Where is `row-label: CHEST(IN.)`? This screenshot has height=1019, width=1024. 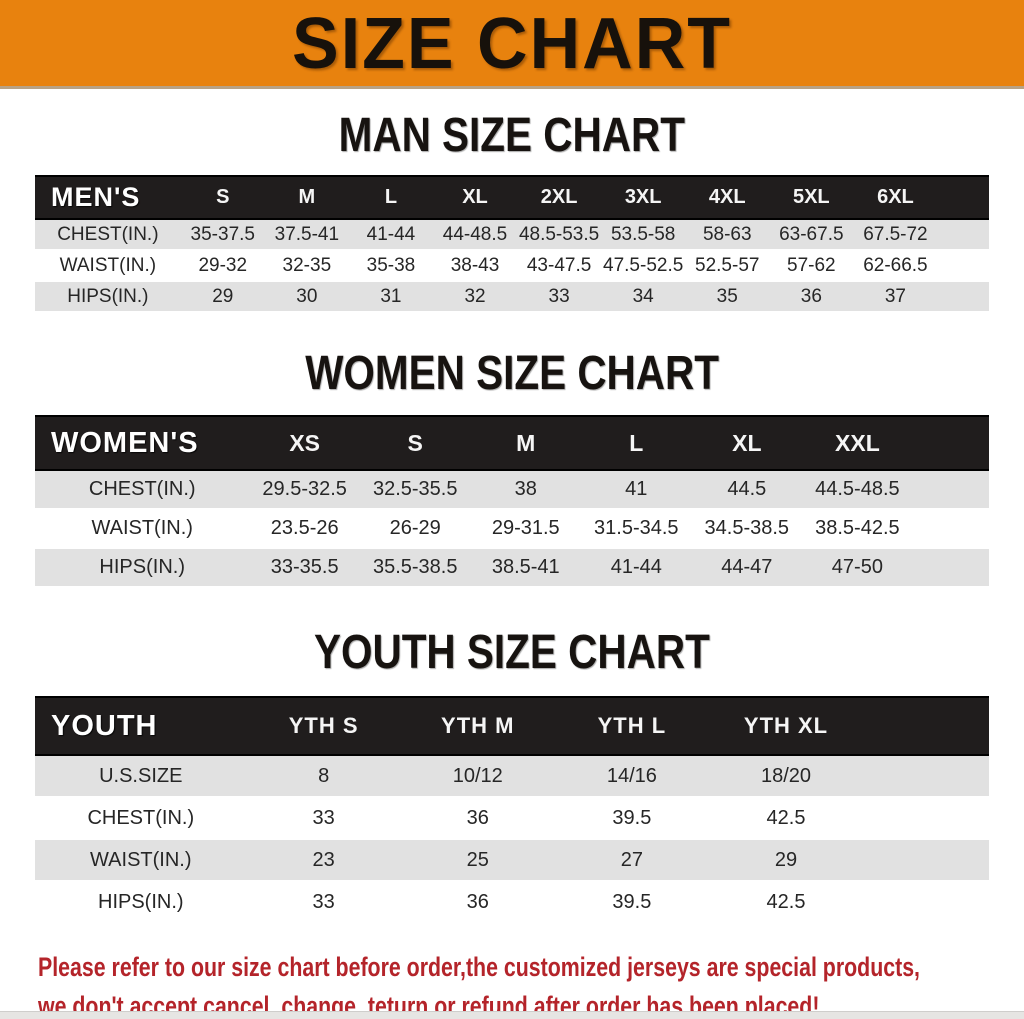 row-label: CHEST(IN.) is located at coordinates (108, 234).